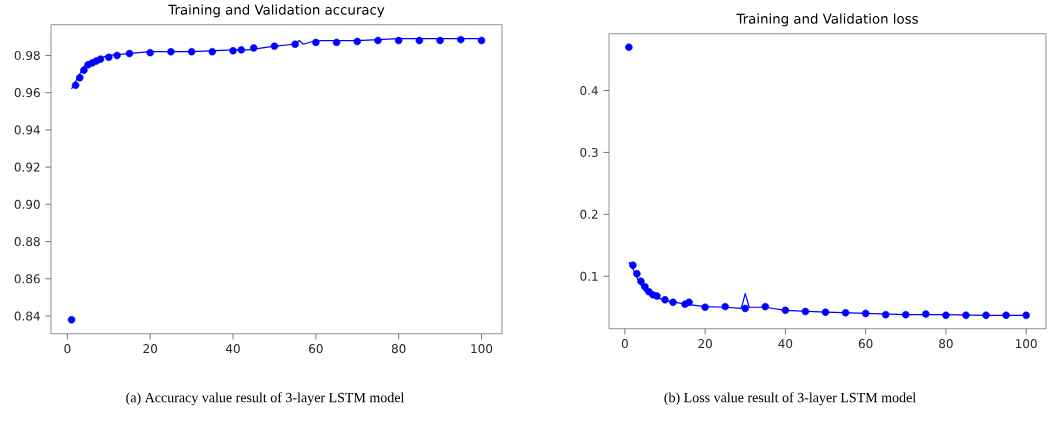  I want to click on y-tick-label: 0.98, so click(27, 56).